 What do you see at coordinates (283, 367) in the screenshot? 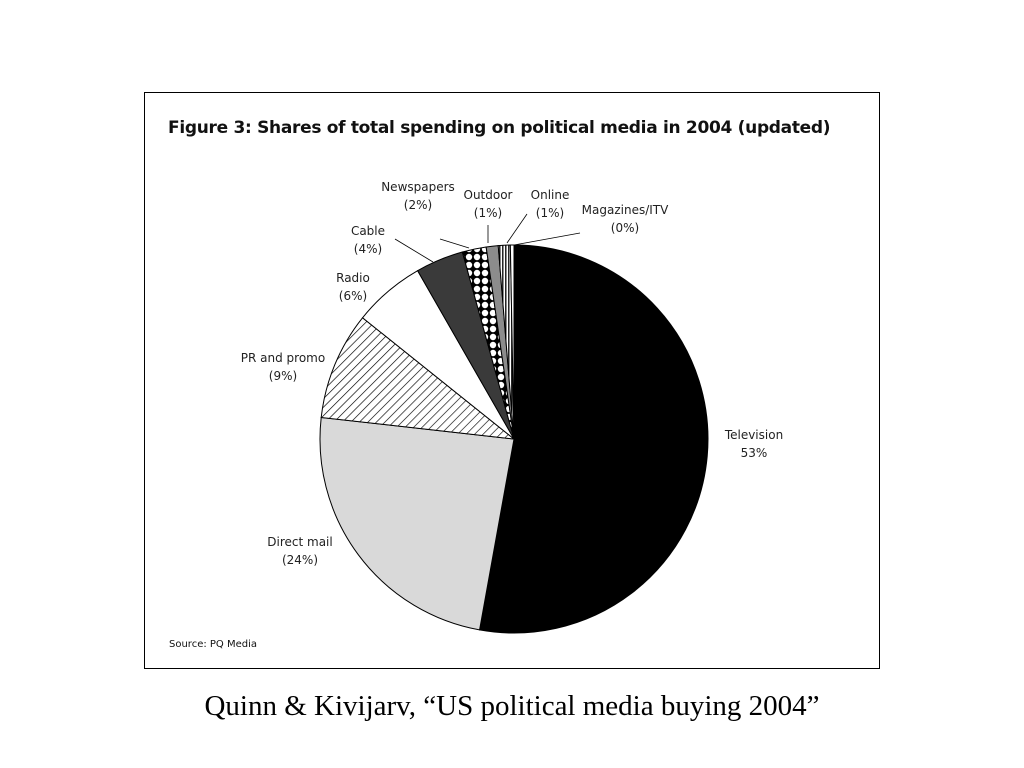
I see `slice-label-pr-and-promo: PR and promo (9%)` at bounding box center [283, 367].